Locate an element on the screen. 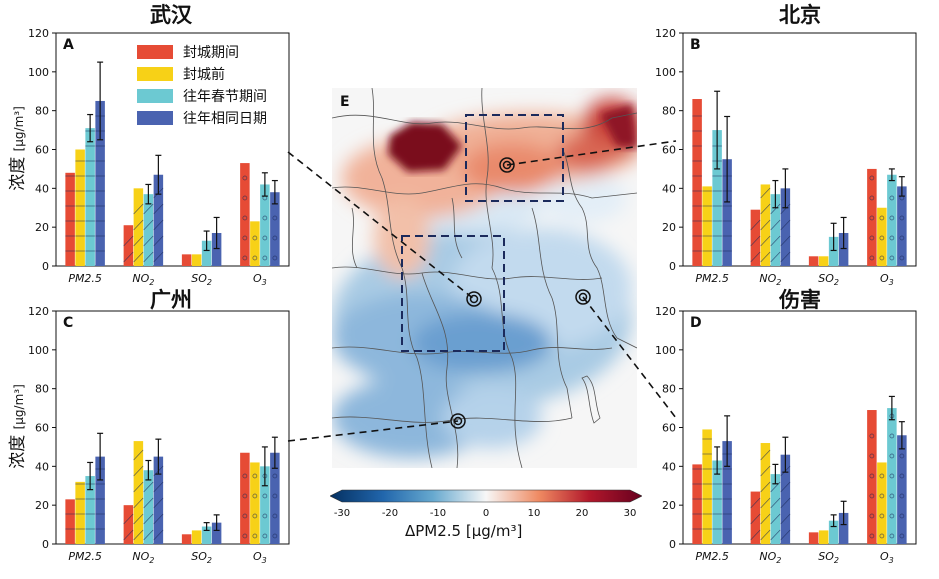 The height and width of the screenshot is (579, 939). legend: 封城期间 封城前 往年春节期间 往年相同日期 is located at coordinates (202, 85).